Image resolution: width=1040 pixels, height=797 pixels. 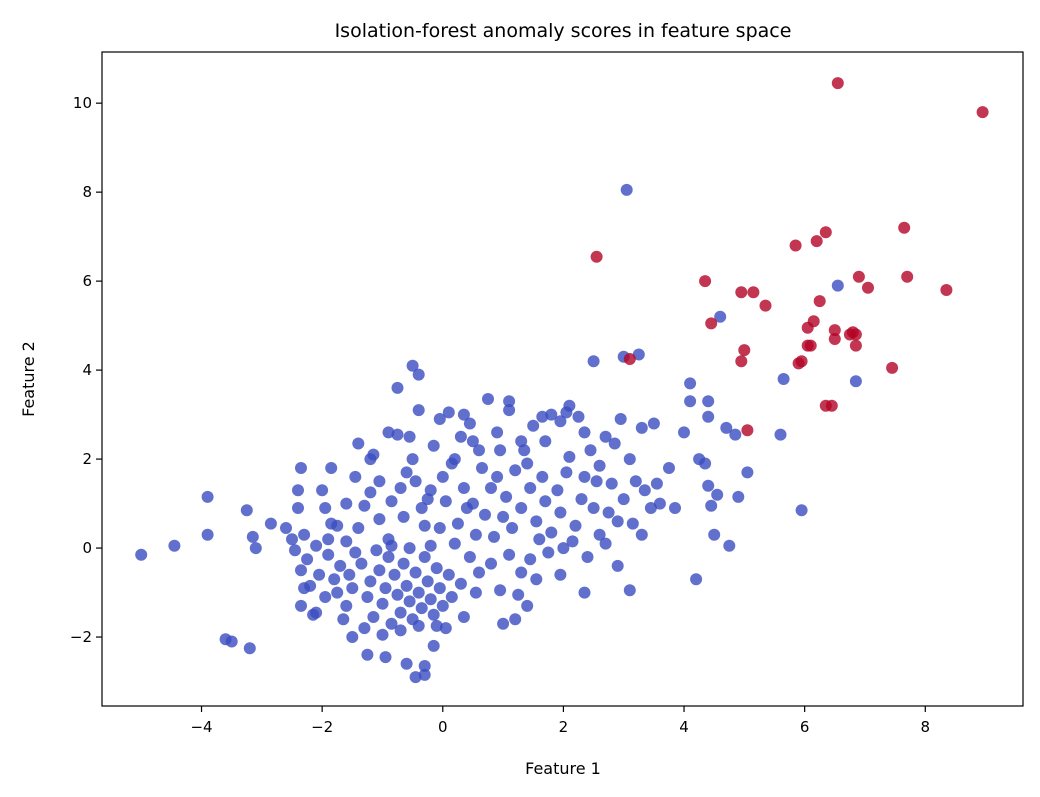 I want to click on y-ticks: −2 0 2 4 6 8 10, so click(x=86, y=370).